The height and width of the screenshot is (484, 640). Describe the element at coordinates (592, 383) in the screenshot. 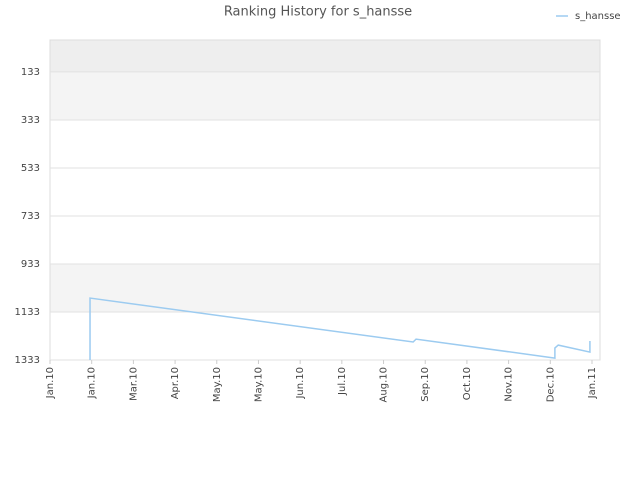

I see `x-tick-label: Jan.11` at that location.